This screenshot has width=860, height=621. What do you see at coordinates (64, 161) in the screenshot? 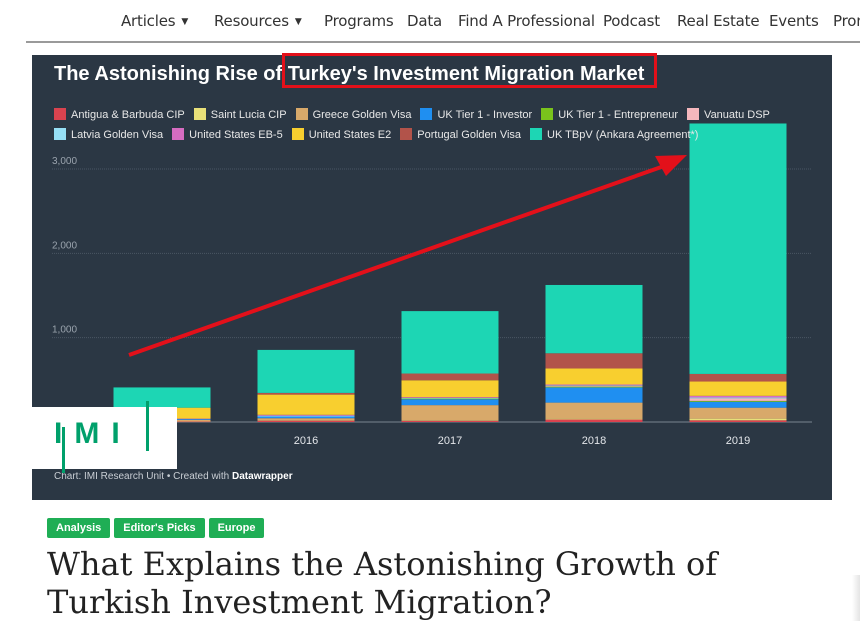
I see `y-tick-label: 3,000` at bounding box center [64, 161].